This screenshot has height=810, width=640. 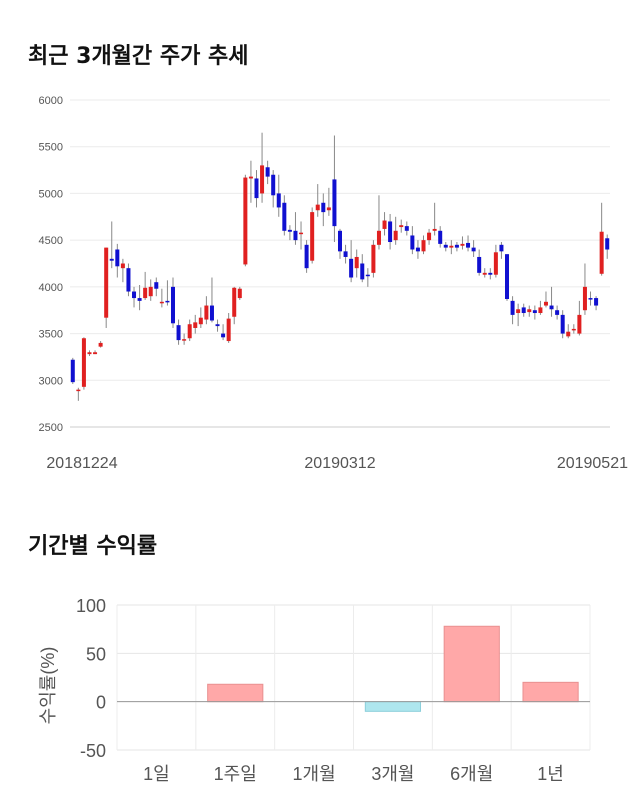 What do you see at coordinates (138, 56) in the screenshot?
I see `price-trend-title: 최근 3개월간 주가 추세` at bounding box center [138, 56].